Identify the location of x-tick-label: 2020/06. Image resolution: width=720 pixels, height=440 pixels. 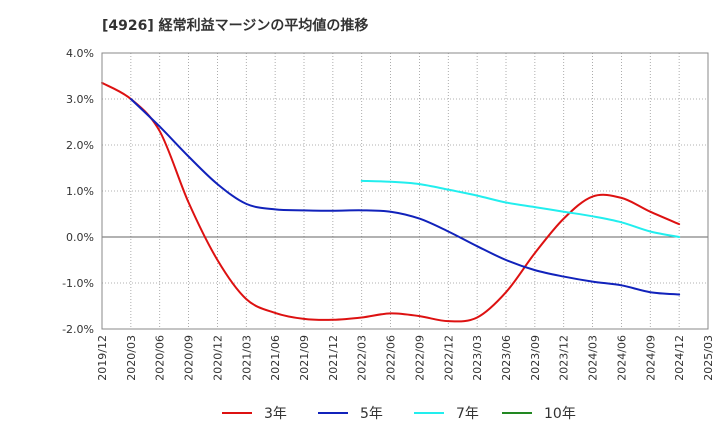
(160, 358).